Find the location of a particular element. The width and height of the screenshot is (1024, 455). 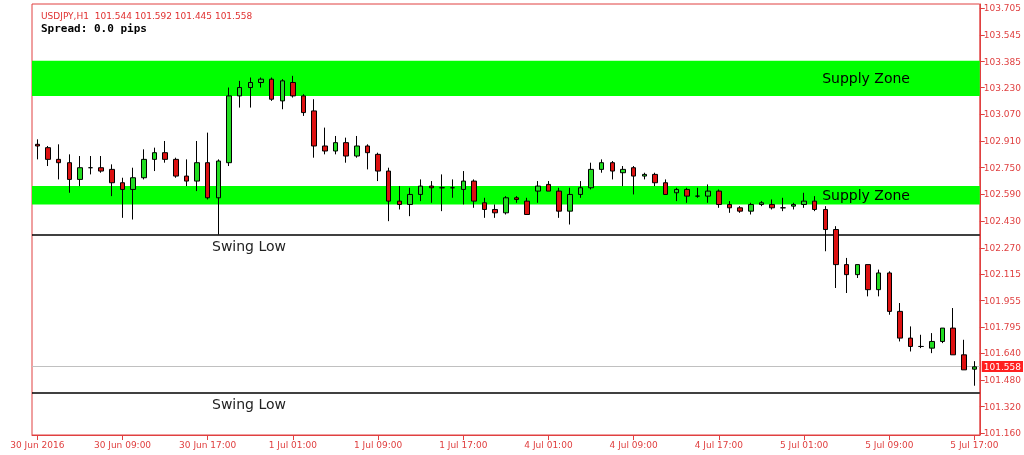

x-tick-label: 4 Jul 01:00 is located at coordinates (548, 444).